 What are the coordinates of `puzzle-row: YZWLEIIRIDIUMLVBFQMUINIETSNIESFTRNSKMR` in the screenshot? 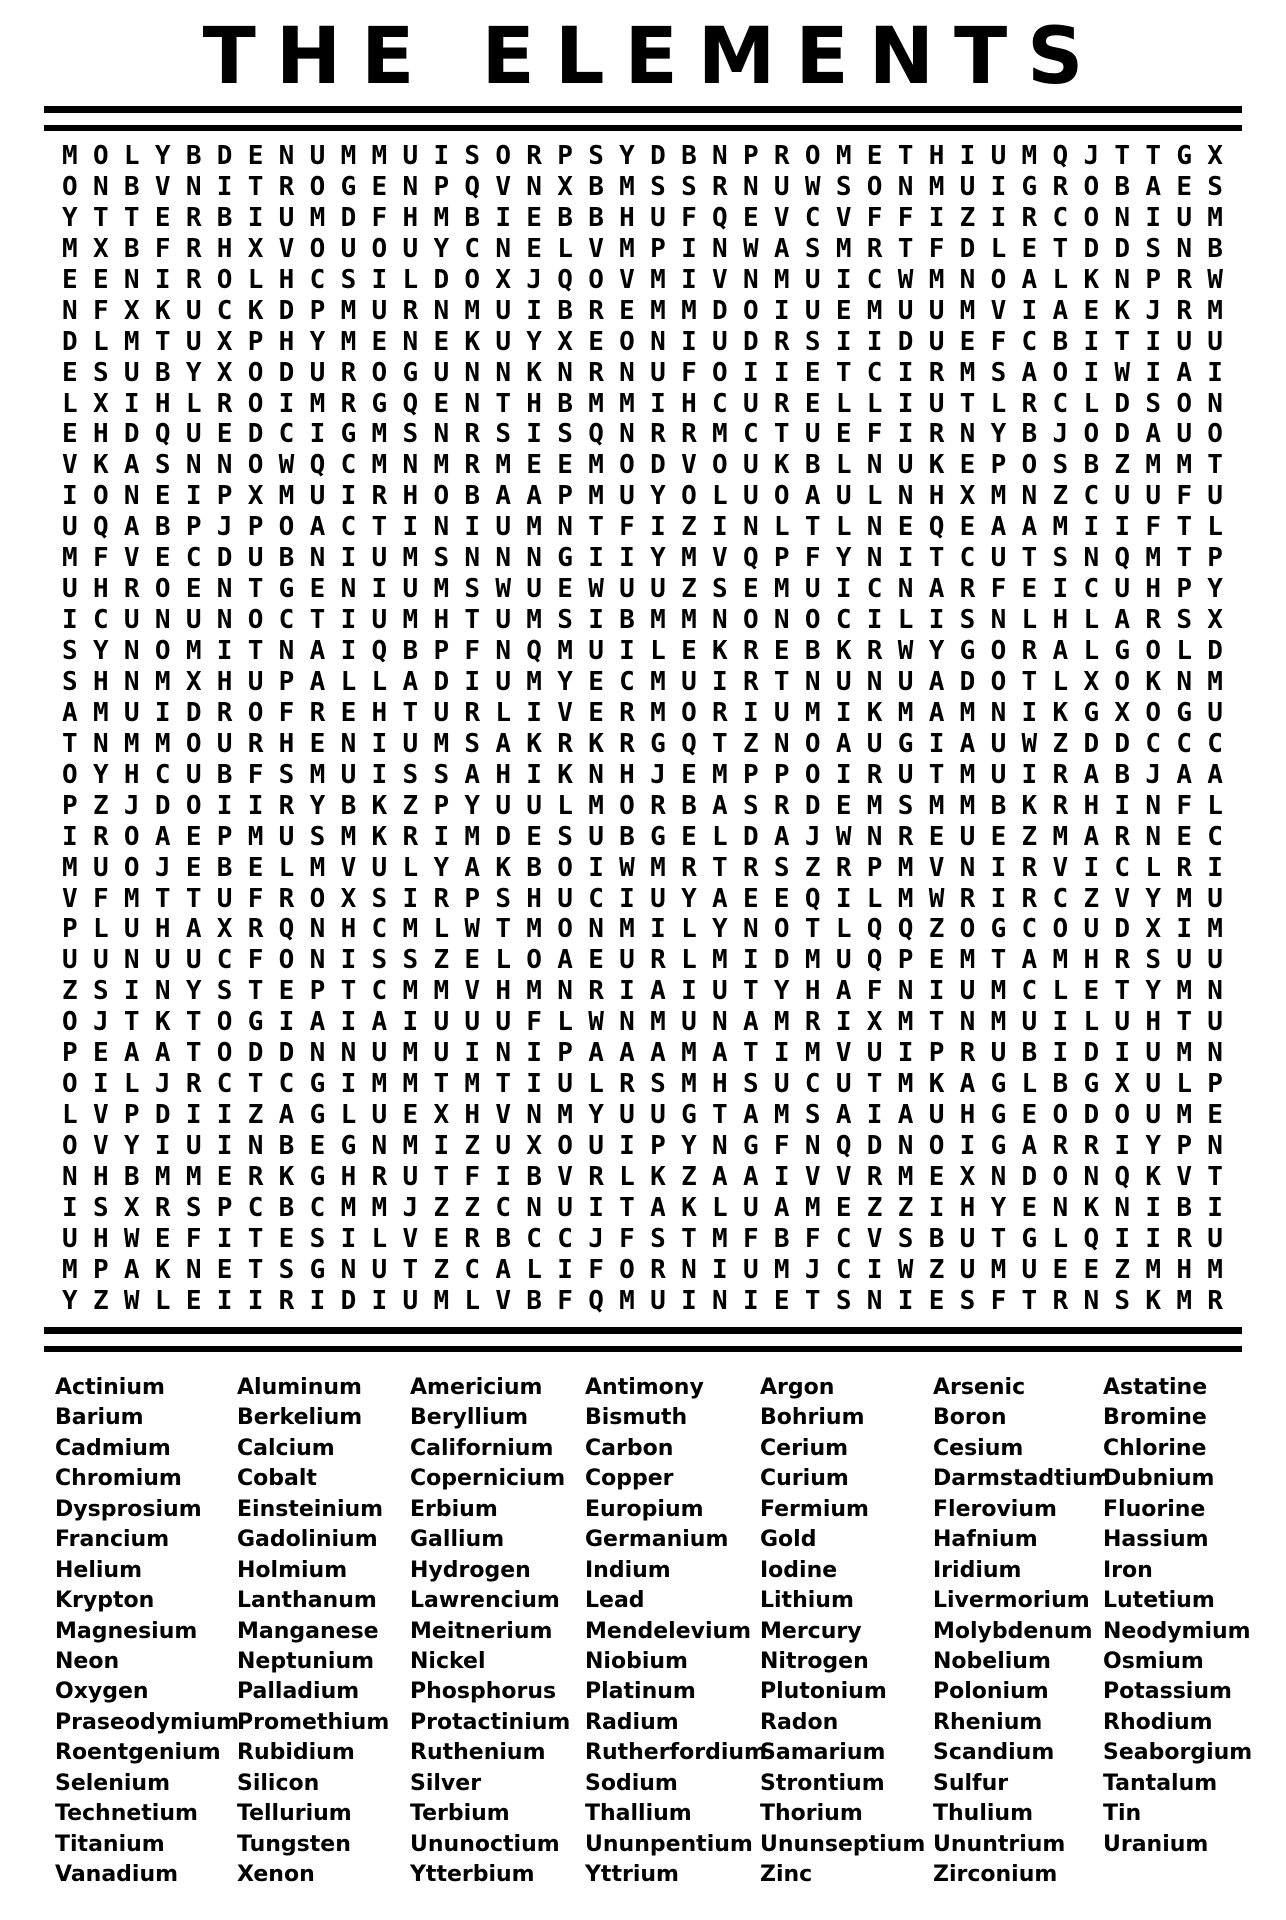 It's located at (650, 1300).